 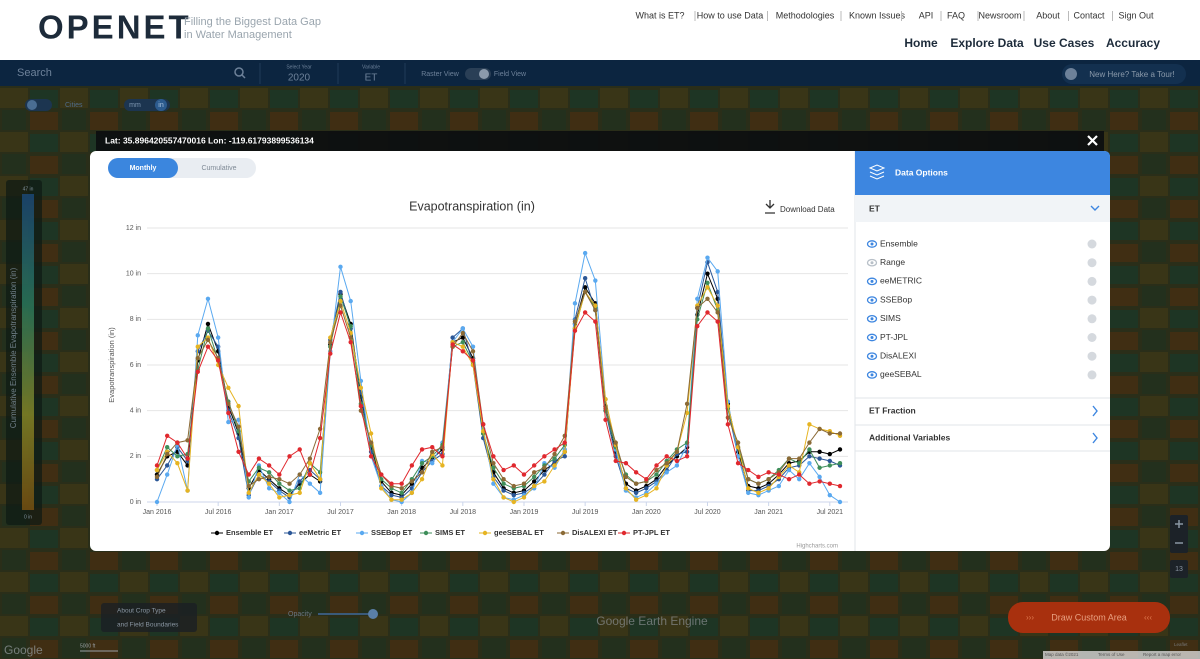 I want to click on search-input: Search, so click(x=34, y=73).